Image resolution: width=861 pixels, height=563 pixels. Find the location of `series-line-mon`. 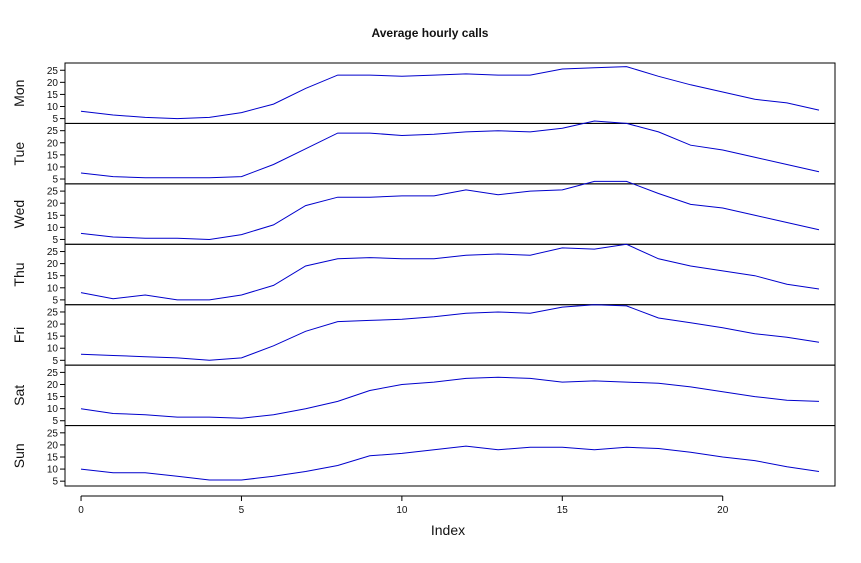

series-line-mon is located at coordinates (450, 93).